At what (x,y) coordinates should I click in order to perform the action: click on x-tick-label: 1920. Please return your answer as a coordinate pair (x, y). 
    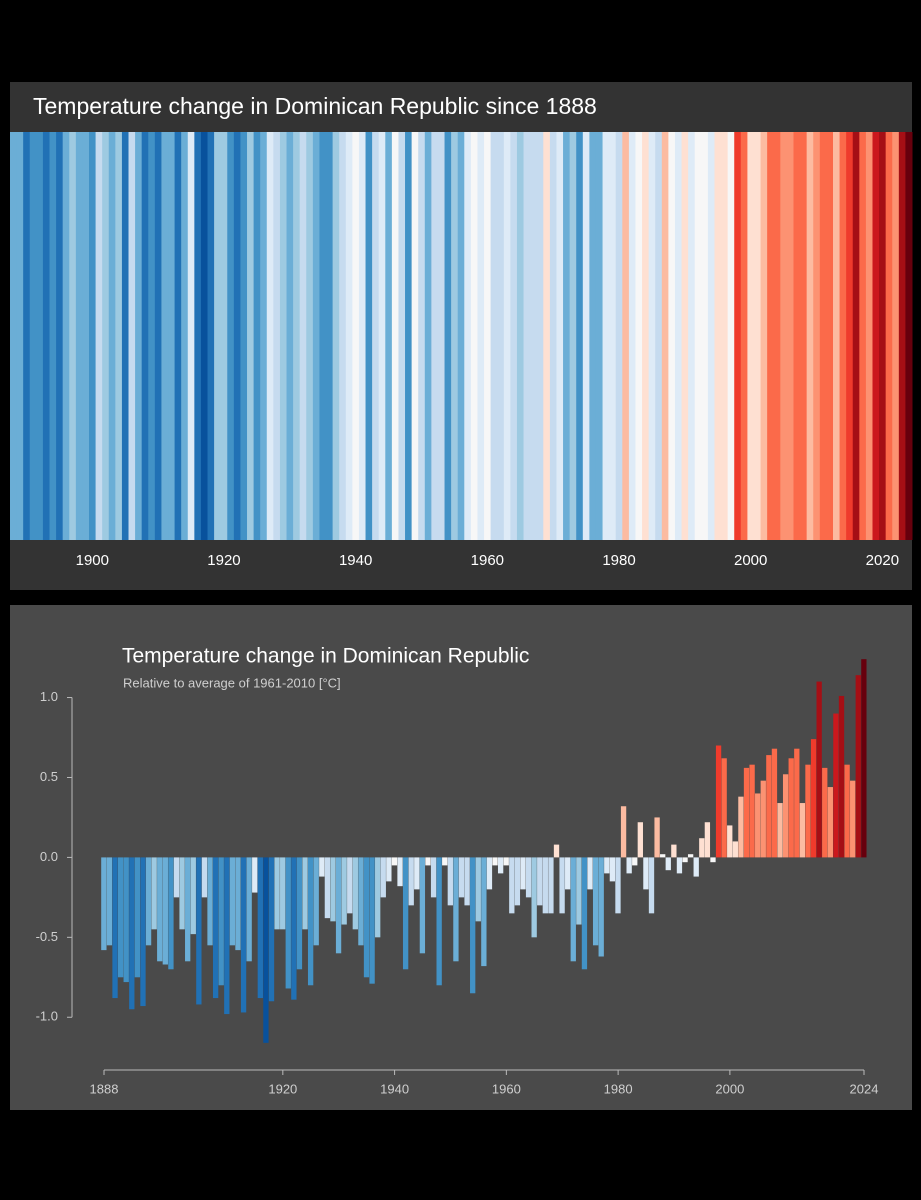
    Looking at the image, I should click on (282, 1088).